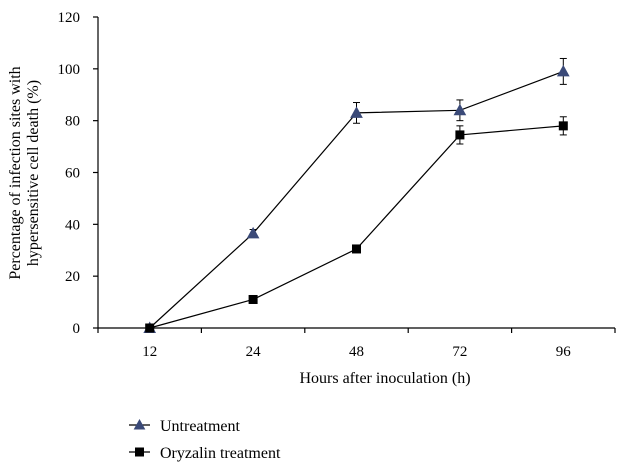 The image size is (630, 469). What do you see at coordinates (564, 352) in the screenshot?
I see `x-tick-label: 96` at bounding box center [564, 352].